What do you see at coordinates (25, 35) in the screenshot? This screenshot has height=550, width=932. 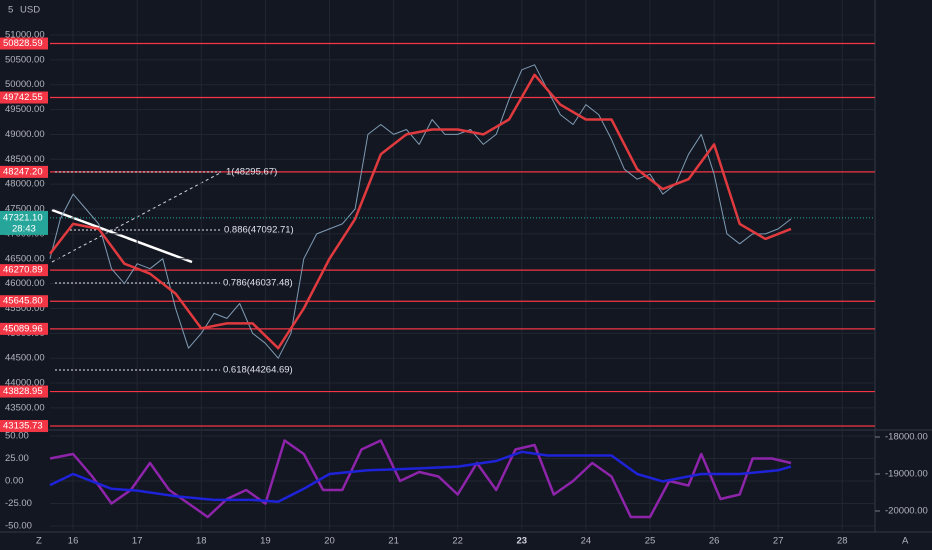 I see `y-tick-label: 51000.00` at bounding box center [25, 35].